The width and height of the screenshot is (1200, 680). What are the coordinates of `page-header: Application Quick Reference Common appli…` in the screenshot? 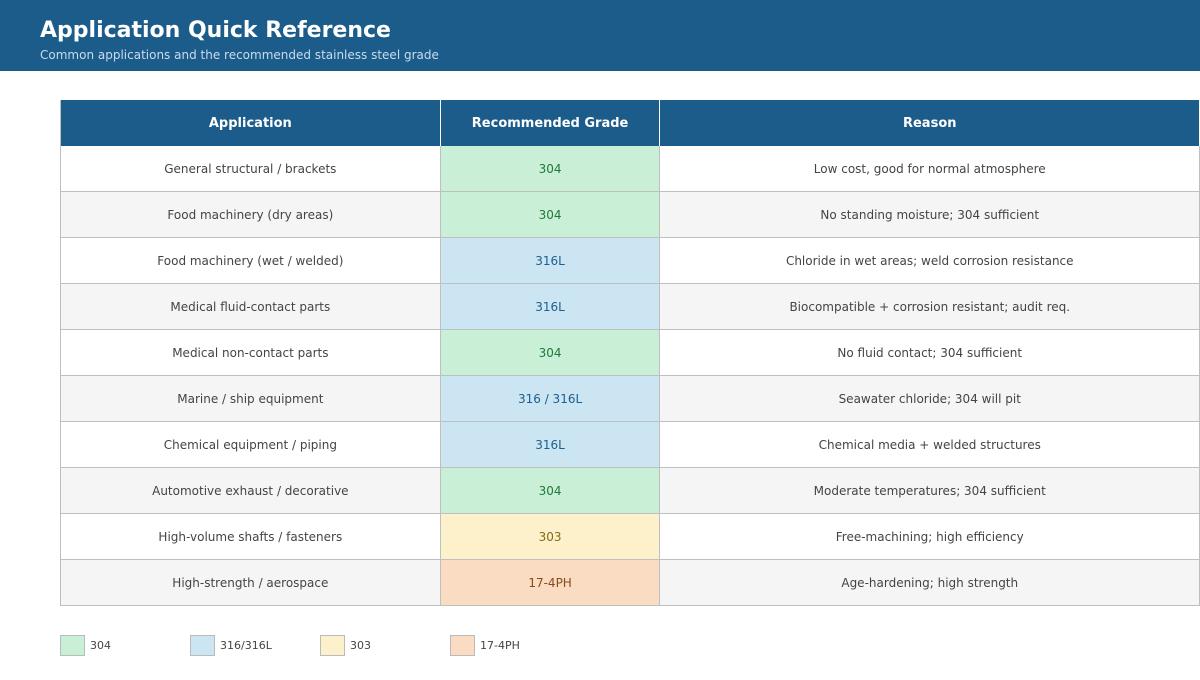 It's located at (600, 35).